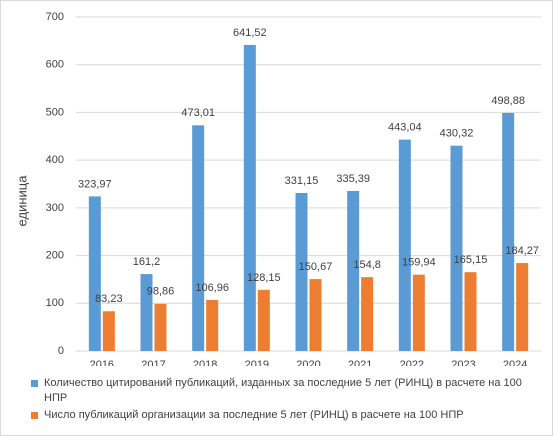 The image size is (553, 436). What do you see at coordinates (412, 362) in the screenshot?
I see `x-tick-label: 2022` at bounding box center [412, 362].